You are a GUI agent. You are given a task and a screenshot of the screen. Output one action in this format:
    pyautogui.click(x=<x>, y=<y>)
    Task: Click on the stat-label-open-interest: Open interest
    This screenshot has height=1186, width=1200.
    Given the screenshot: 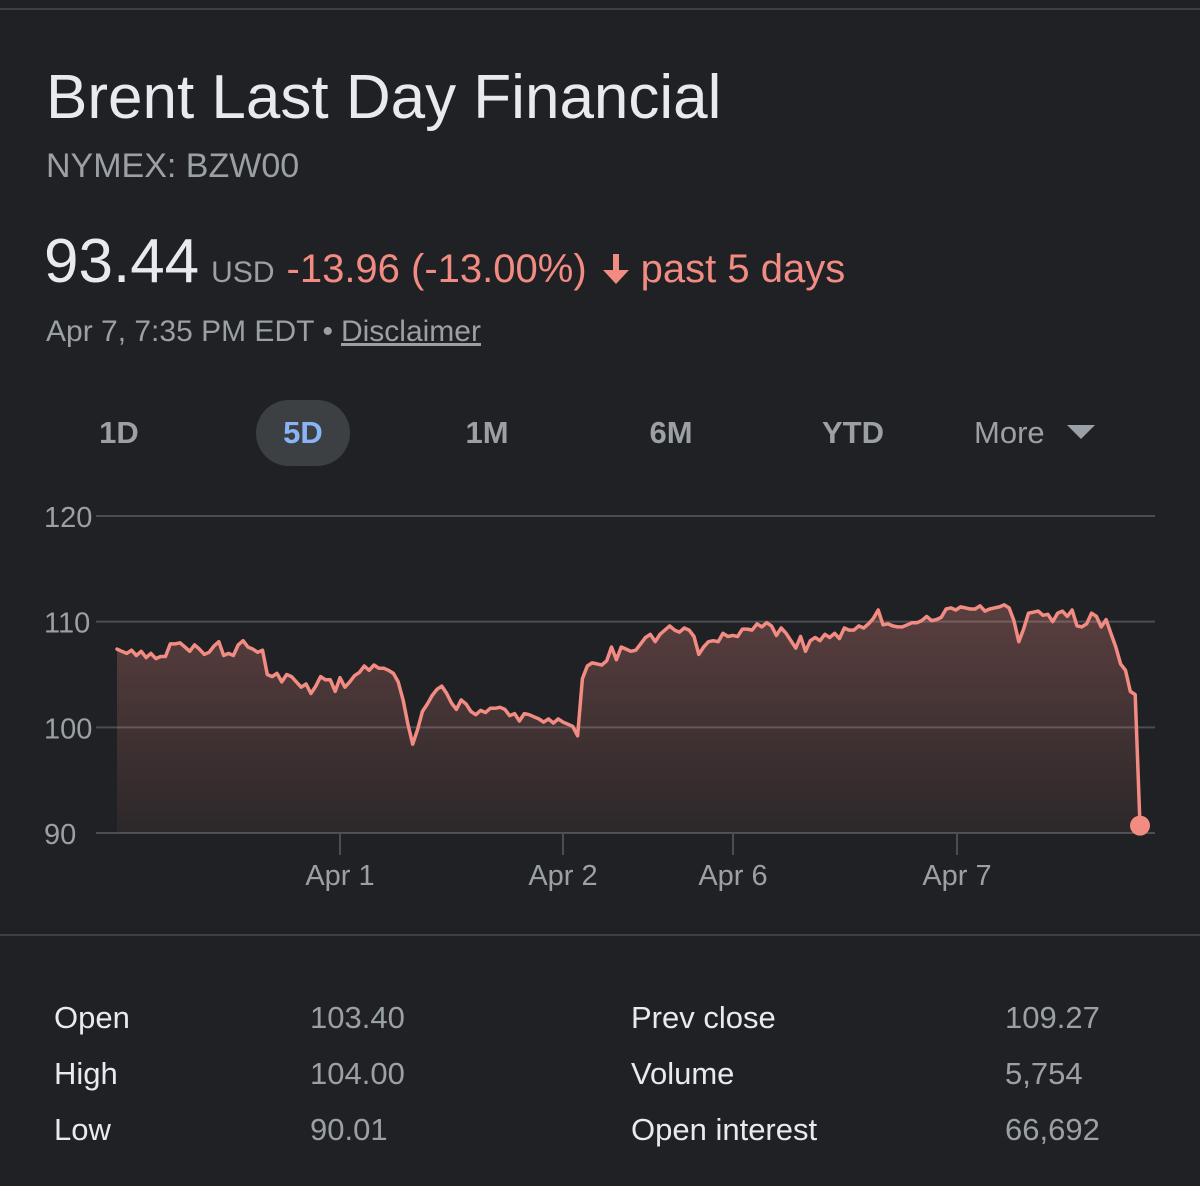 What is the action you would take?
    pyautogui.click(x=724, y=1129)
    